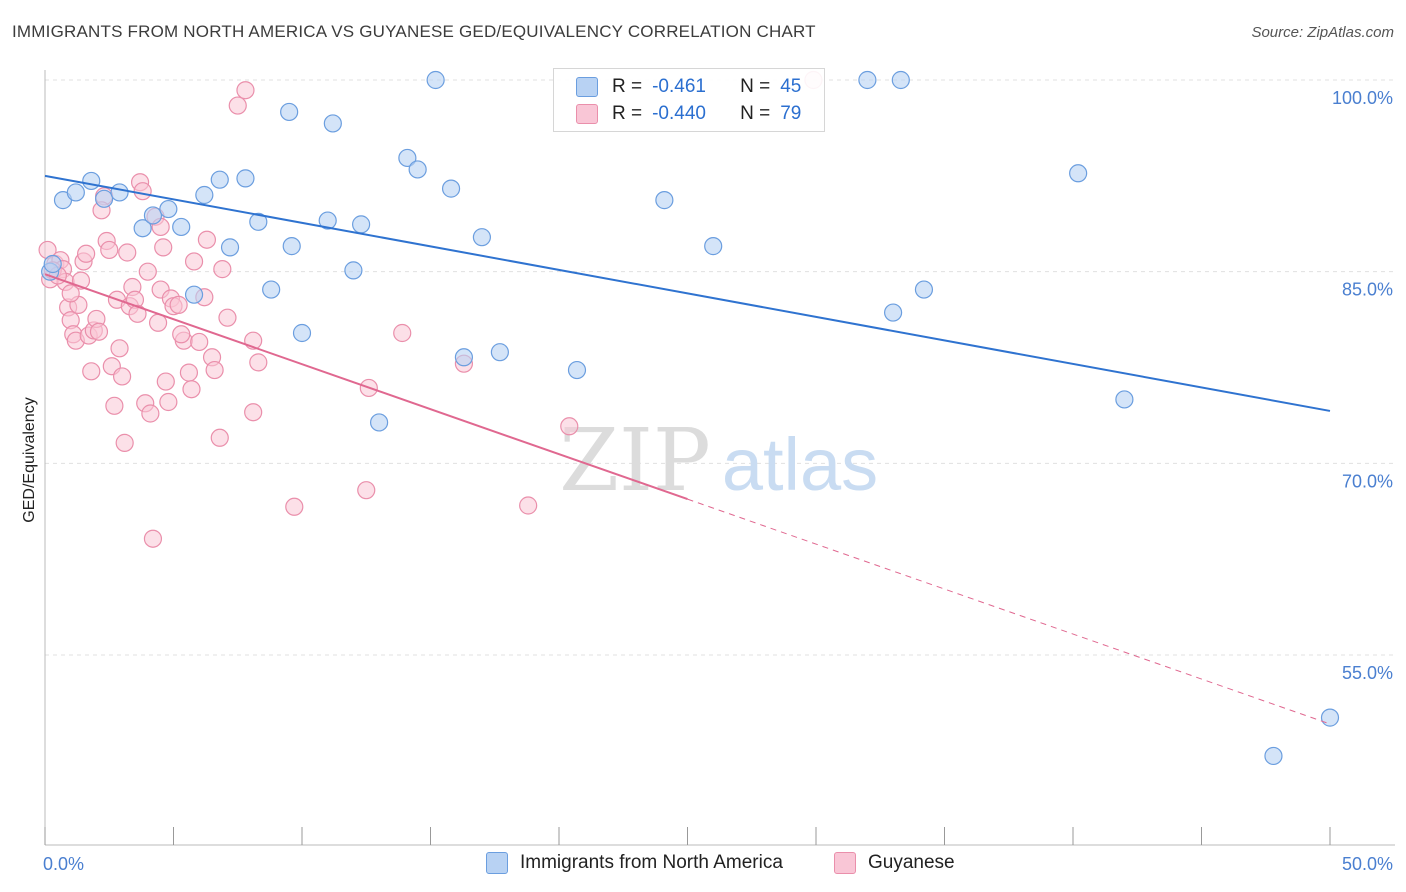  What do you see at coordinates (63, 864) in the screenshot?
I see `x-tick-label: 0.0%` at bounding box center [63, 864].